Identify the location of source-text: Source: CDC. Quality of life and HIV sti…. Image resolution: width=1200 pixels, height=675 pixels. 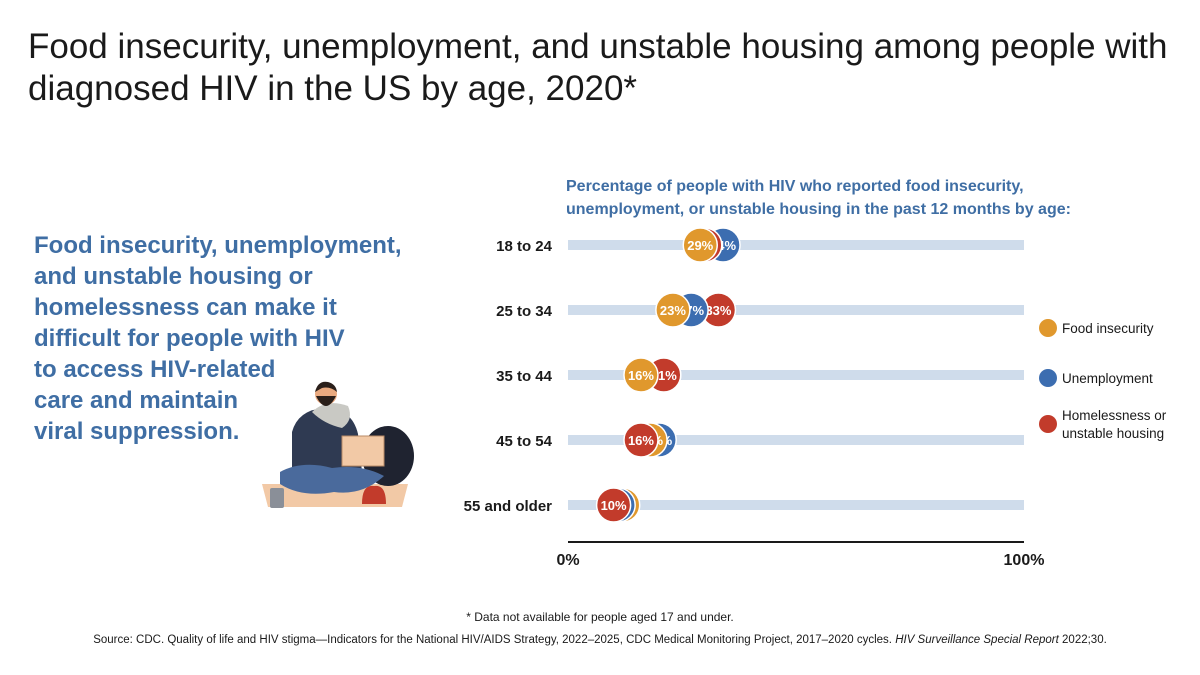
(494, 640).